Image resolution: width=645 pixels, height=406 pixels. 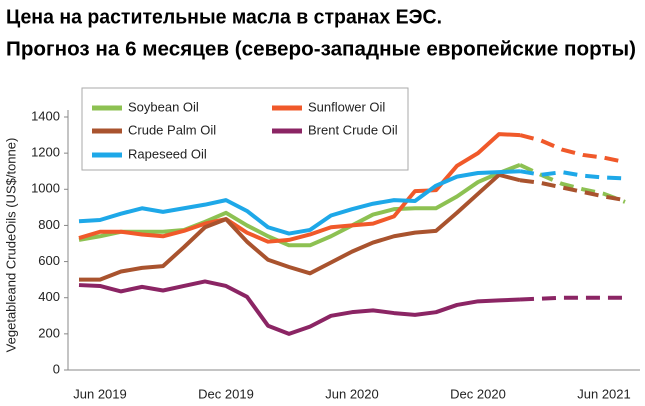 What do you see at coordinates (346, 106) in the screenshot?
I see `legend-label: Sunflower Oil` at bounding box center [346, 106].